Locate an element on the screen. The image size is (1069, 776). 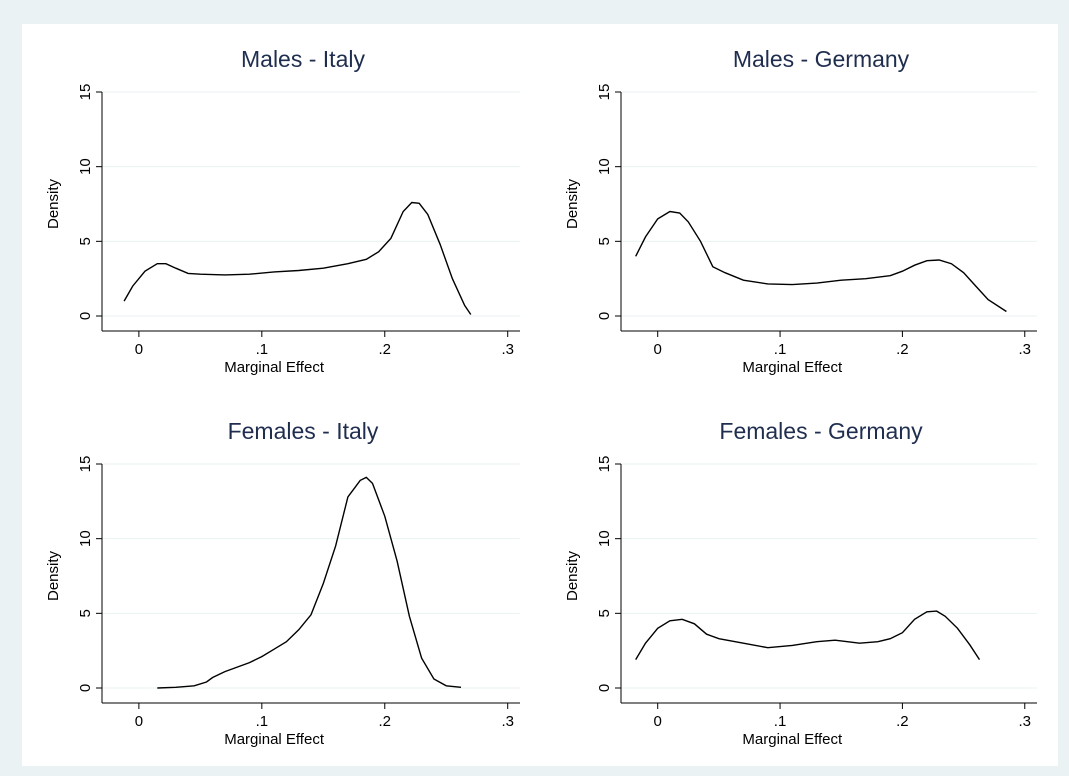
chart-title: Males - Germany is located at coordinates (821, 59).